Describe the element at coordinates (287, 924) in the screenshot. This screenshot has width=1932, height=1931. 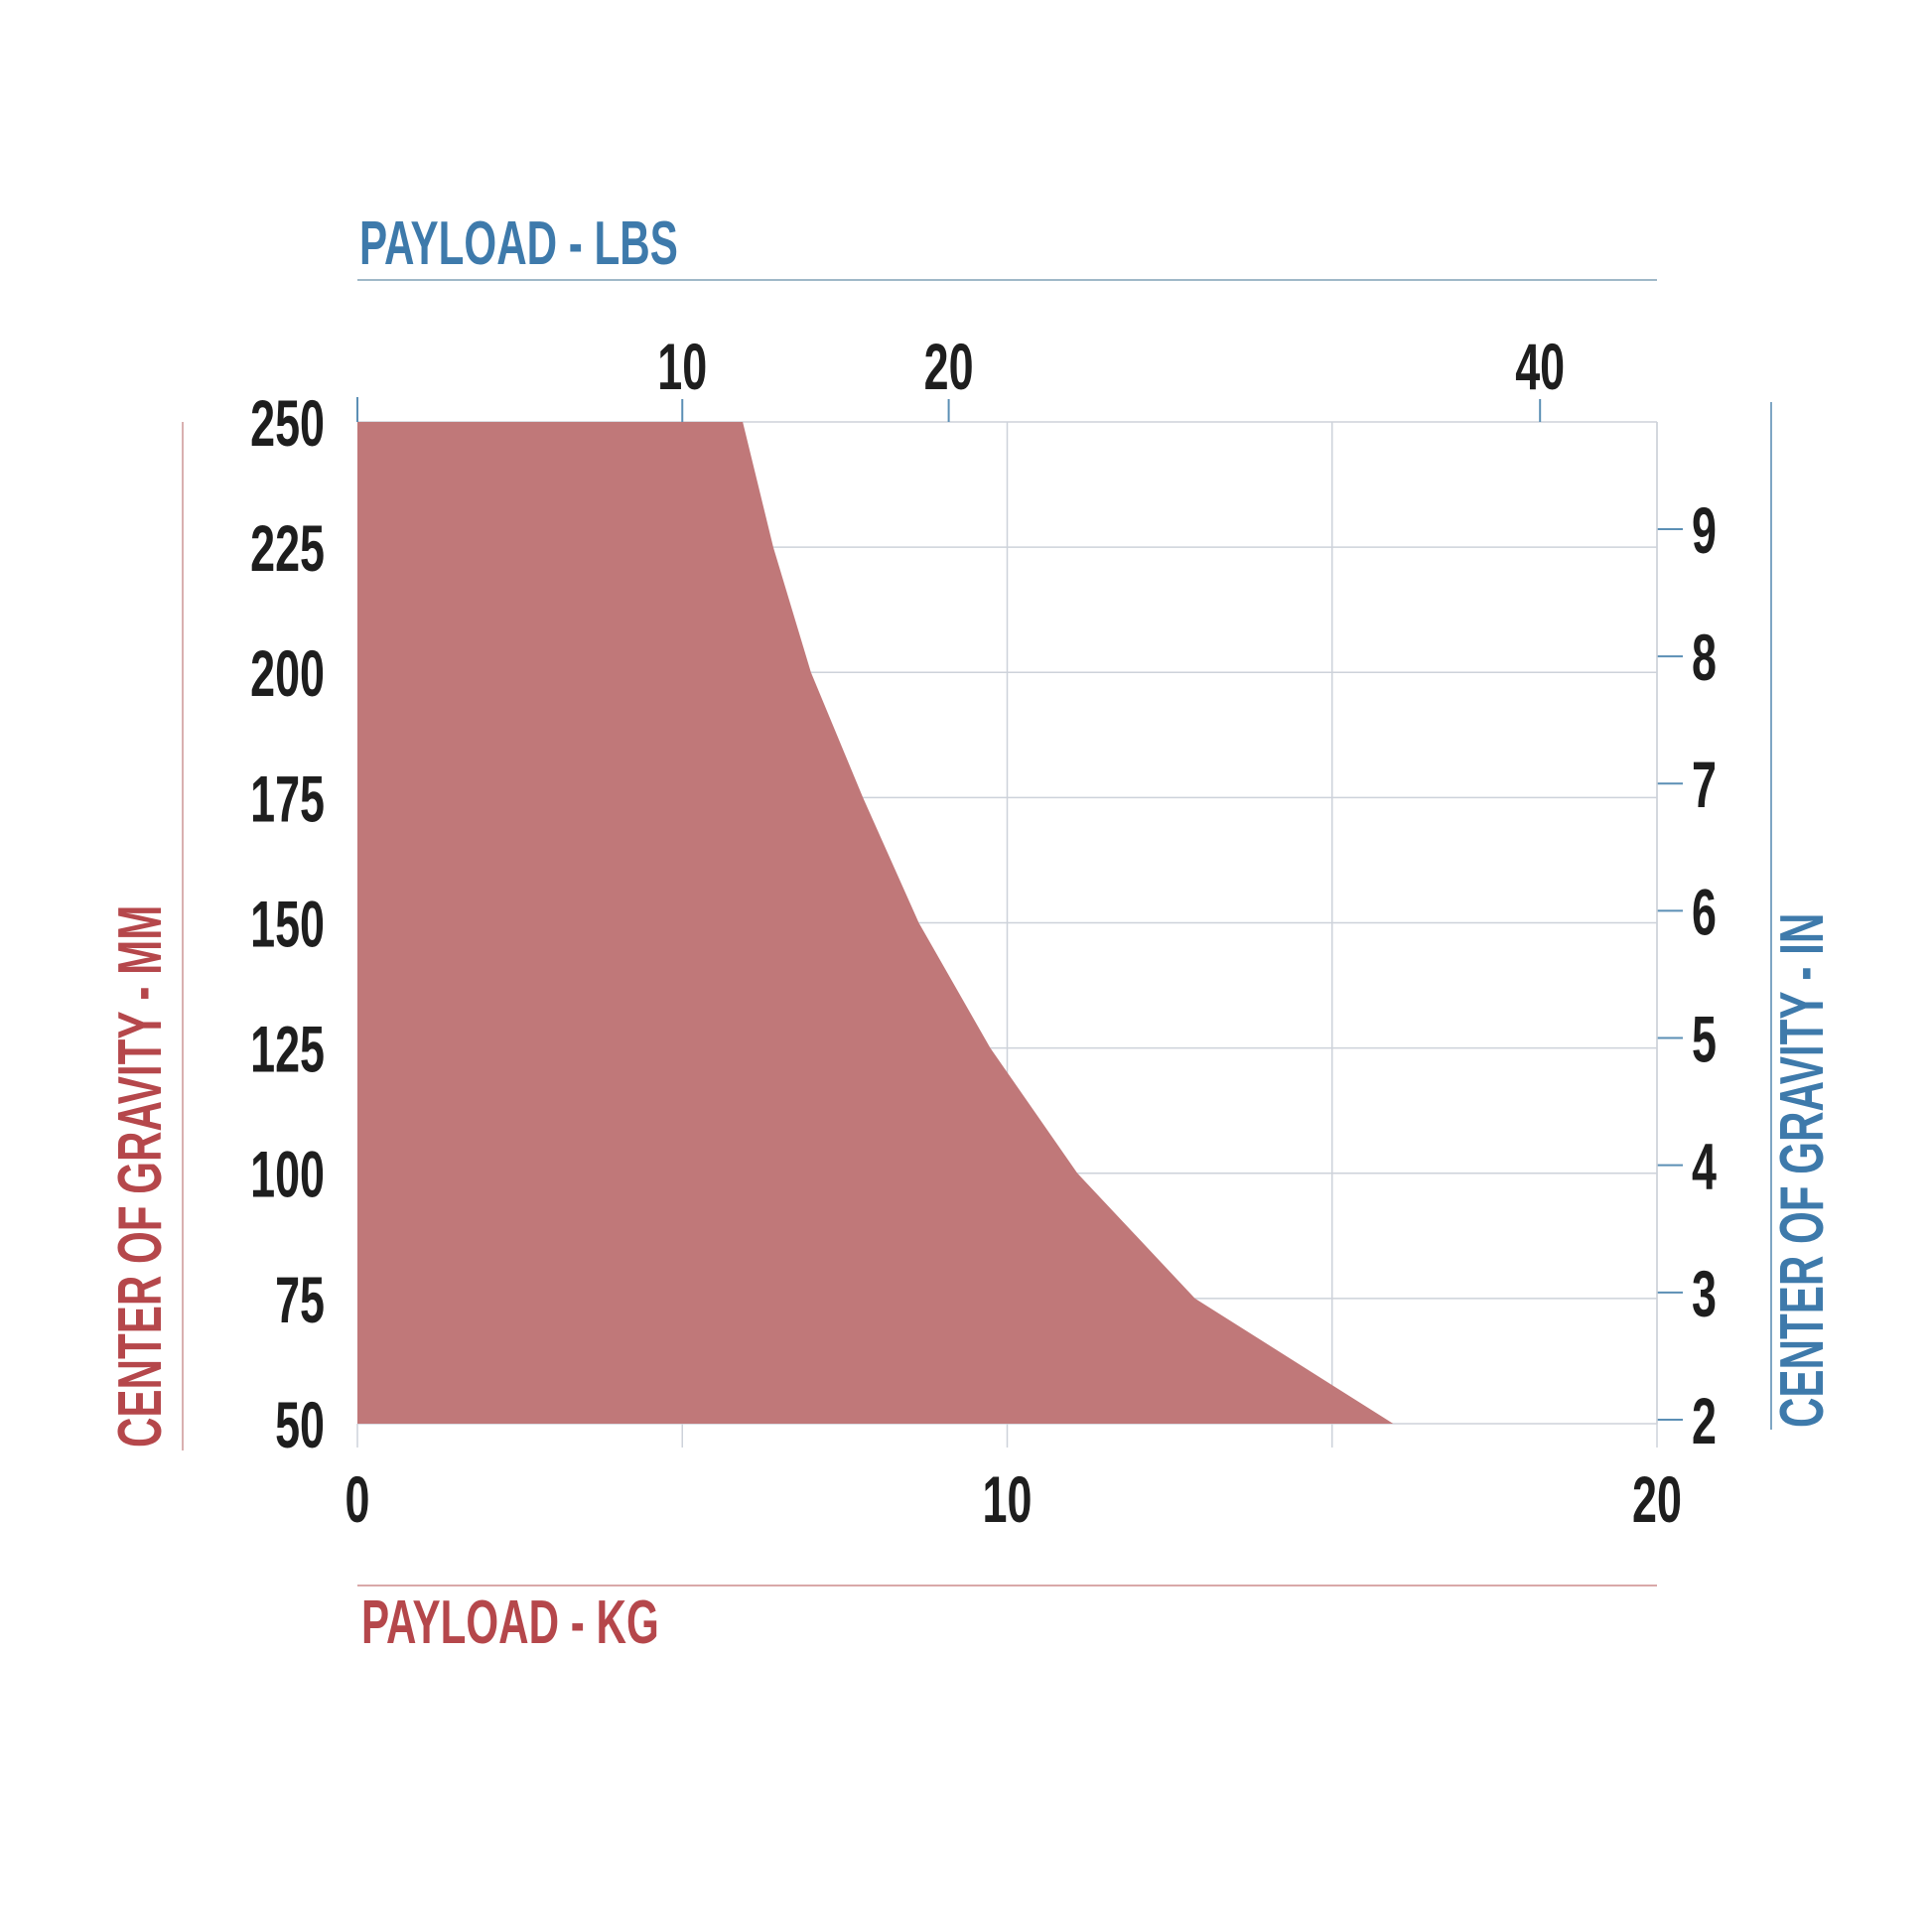
I see `y-tick-label: 150` at that location.